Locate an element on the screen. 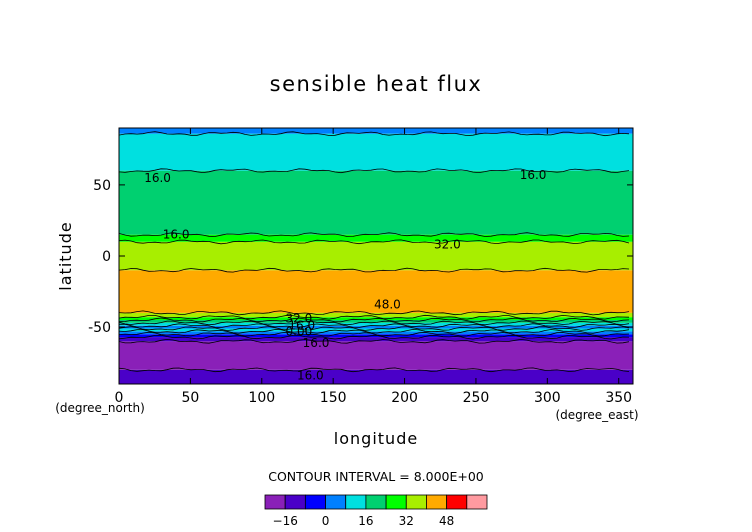  y-axis-label: latitude is located at coordinates (65, 255).